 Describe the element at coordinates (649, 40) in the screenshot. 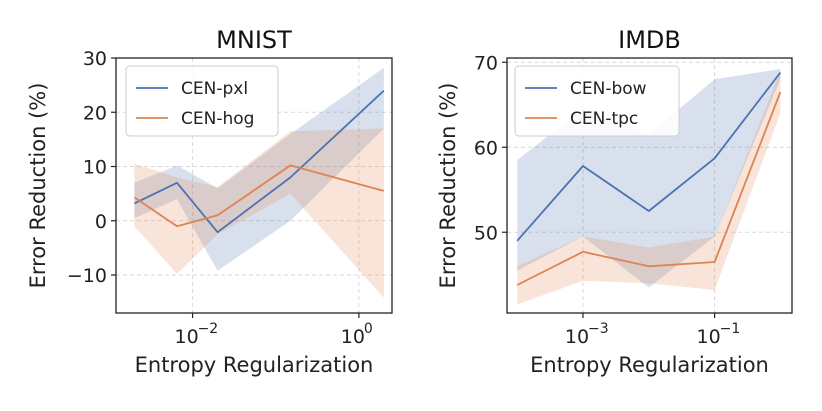

I see `imdb-title: IMDB` at that location.